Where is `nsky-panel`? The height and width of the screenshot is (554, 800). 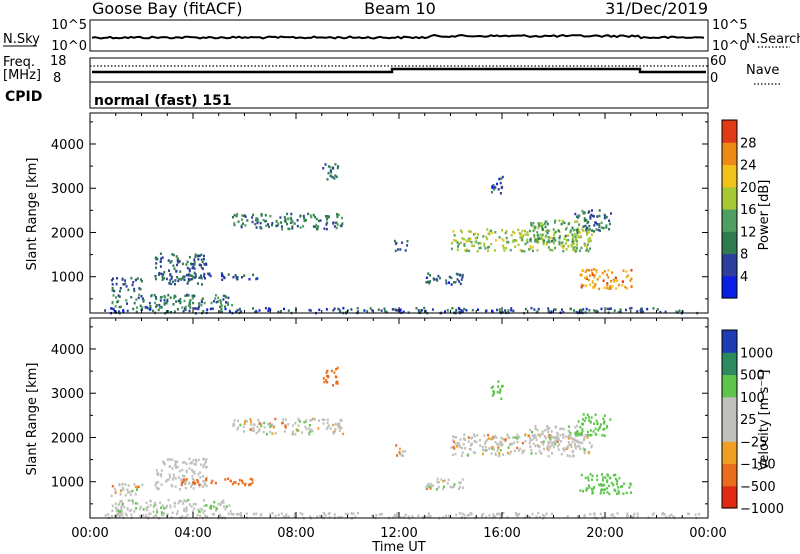
nsky-panel is located at coordinates (399, 35).